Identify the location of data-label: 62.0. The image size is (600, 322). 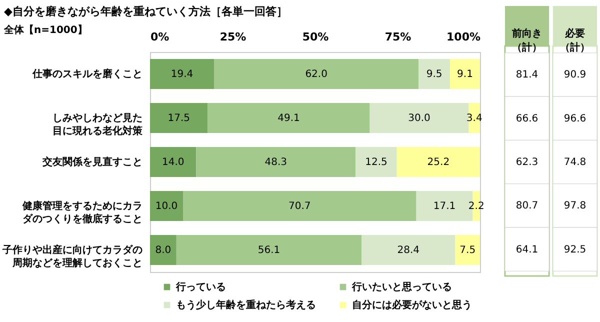
(316, 74).